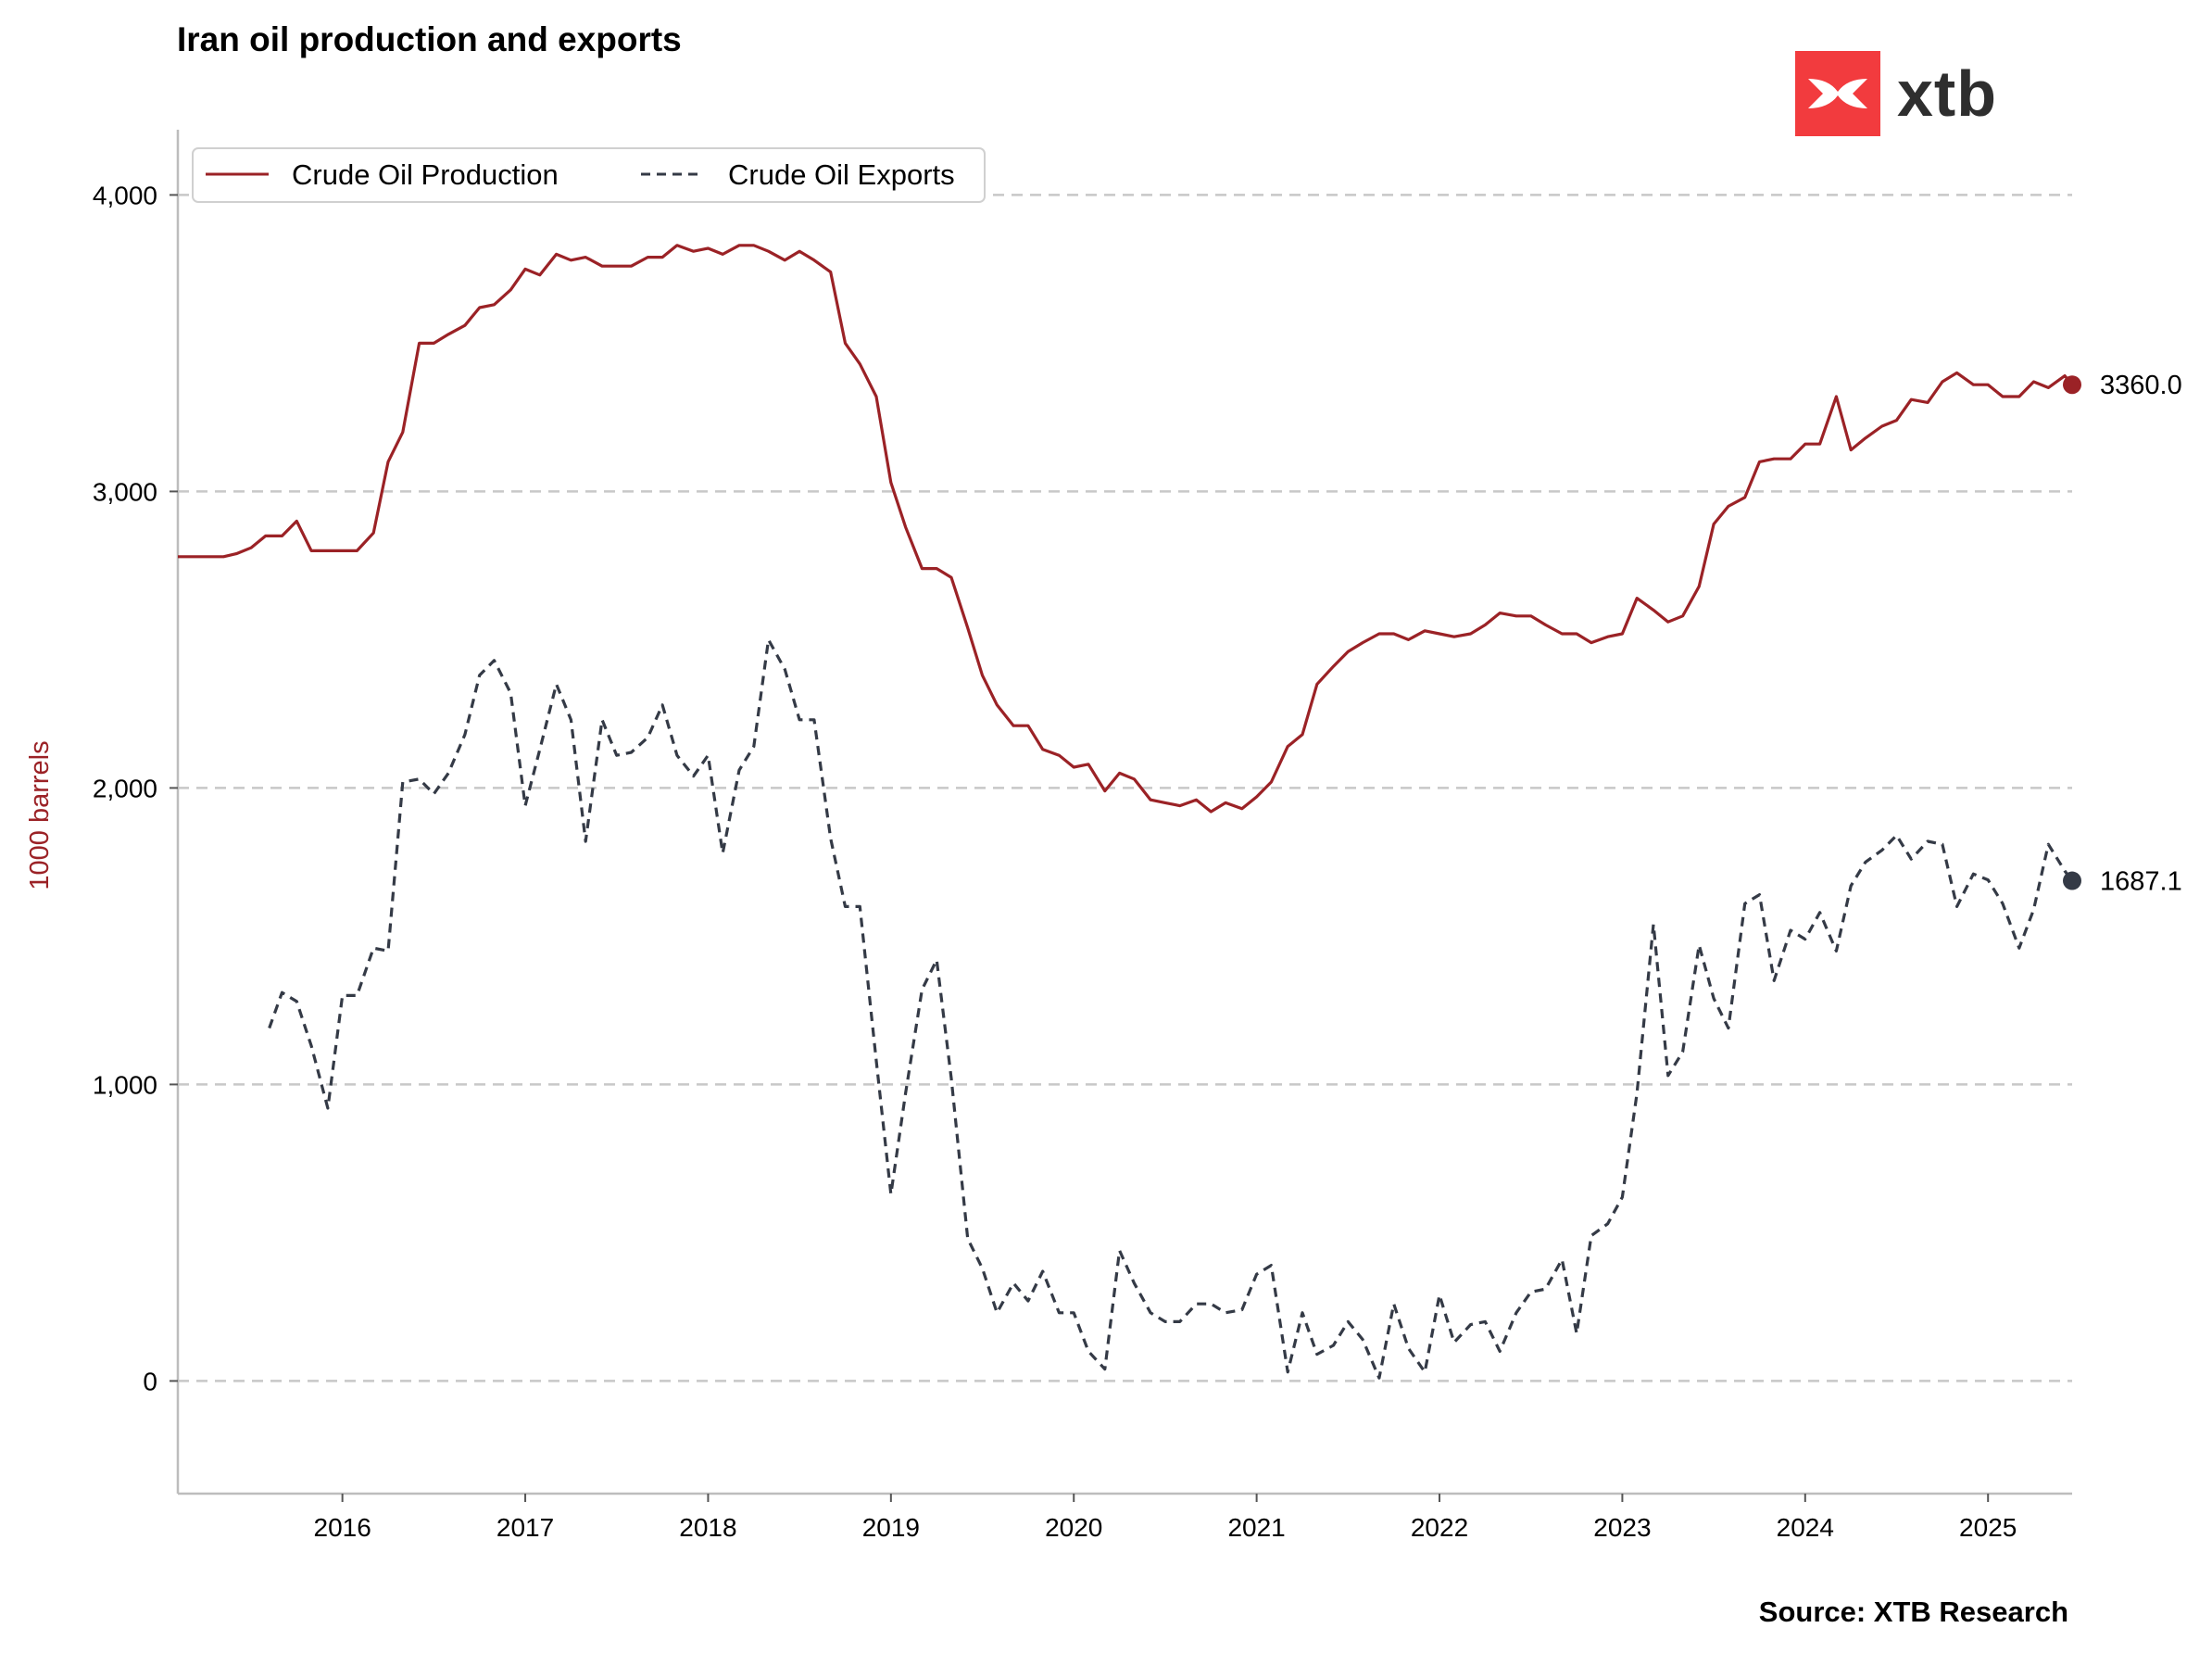 The height and width of the screenshot is (1653, 2212). What do you see at coordinates (1806, 1527) in the screenshot?
I see `x-tick-label: 2024` at bounding box center [1806, 1527].